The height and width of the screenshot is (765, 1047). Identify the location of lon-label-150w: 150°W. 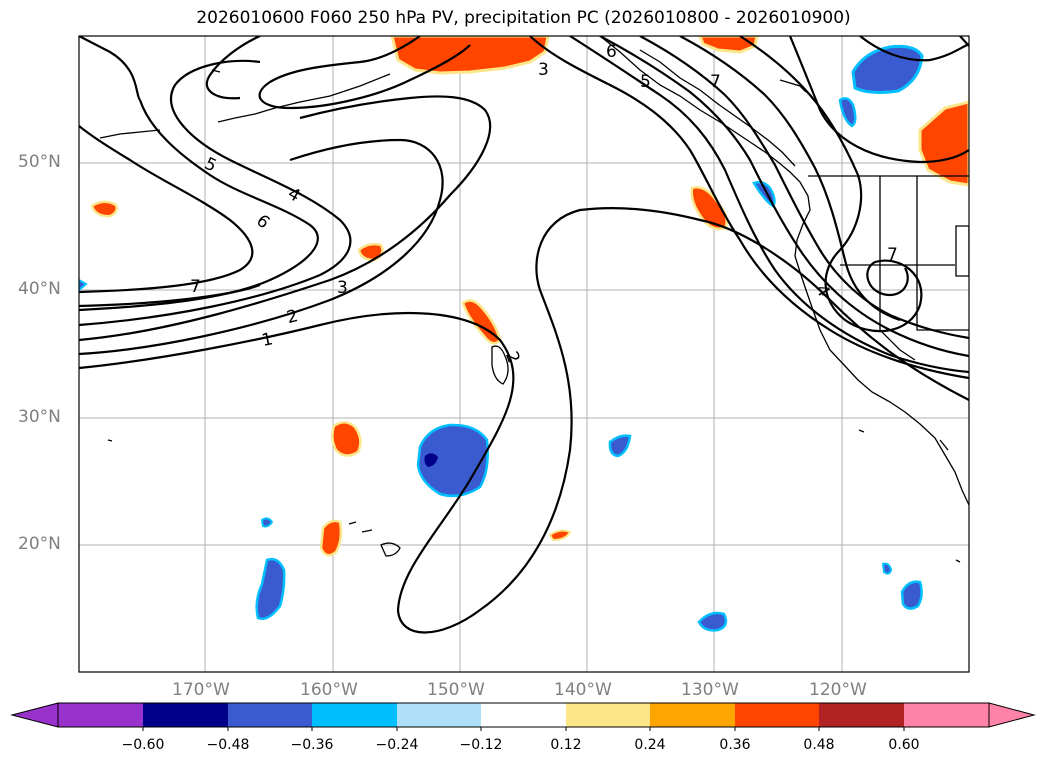
(456, 690).